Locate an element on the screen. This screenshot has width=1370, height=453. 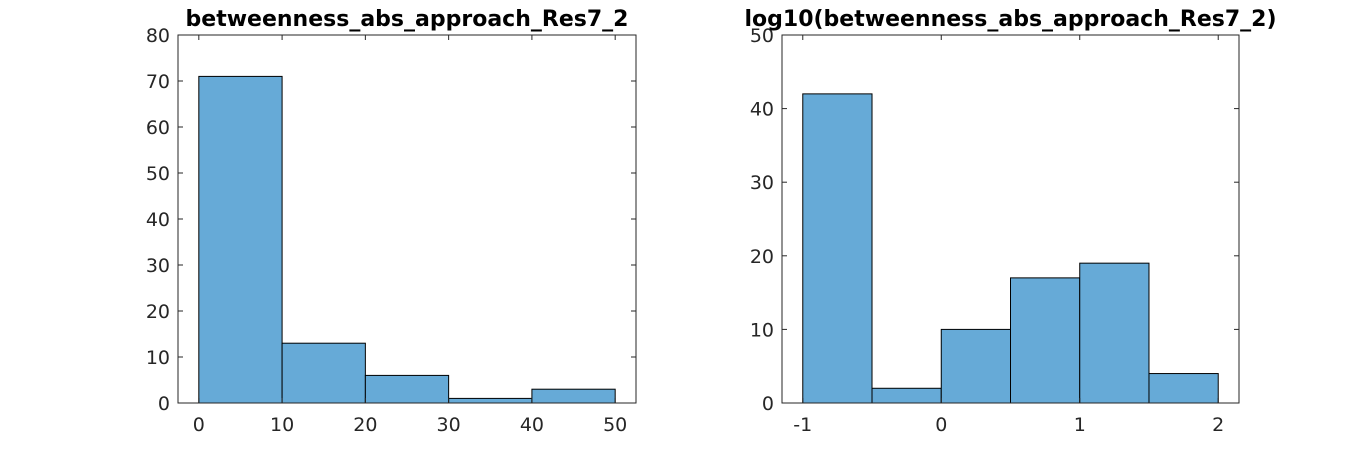
x-tick-label: 1 is located at coordinates (1080, 425).